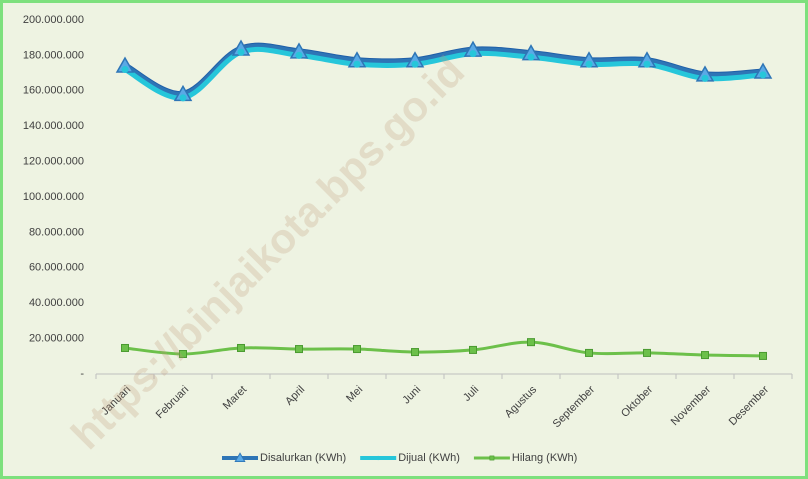  Describe the element at coordinates (429, 458) in the screenshot. I see `legend-label: Dijual (KWh)` at that location.